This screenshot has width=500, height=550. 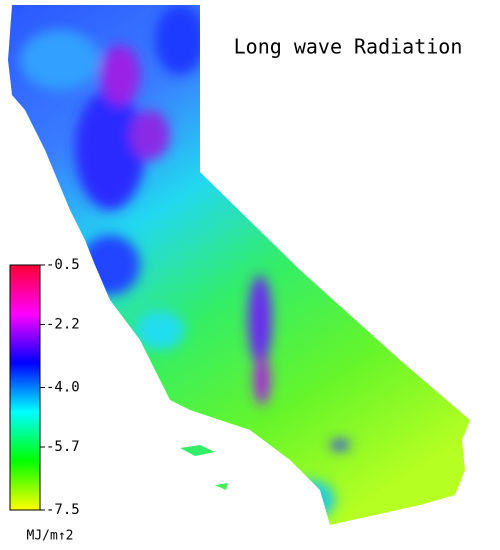 What do you see at coordinates (25, 387) in the screenshot?
I see `colorbar-scale` at bounding box center [25, 387].